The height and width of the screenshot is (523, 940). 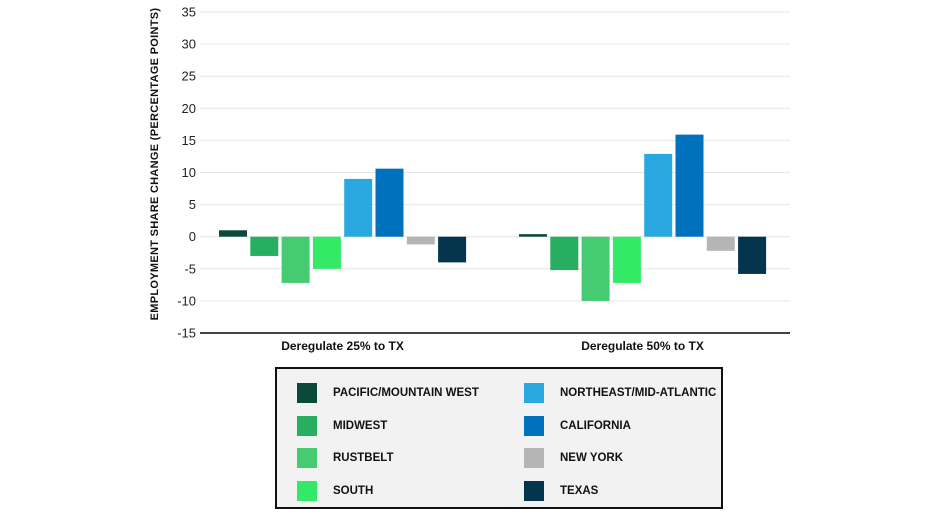 I want to click on legend-label: MIDWEST, so click(x=360, y=425).